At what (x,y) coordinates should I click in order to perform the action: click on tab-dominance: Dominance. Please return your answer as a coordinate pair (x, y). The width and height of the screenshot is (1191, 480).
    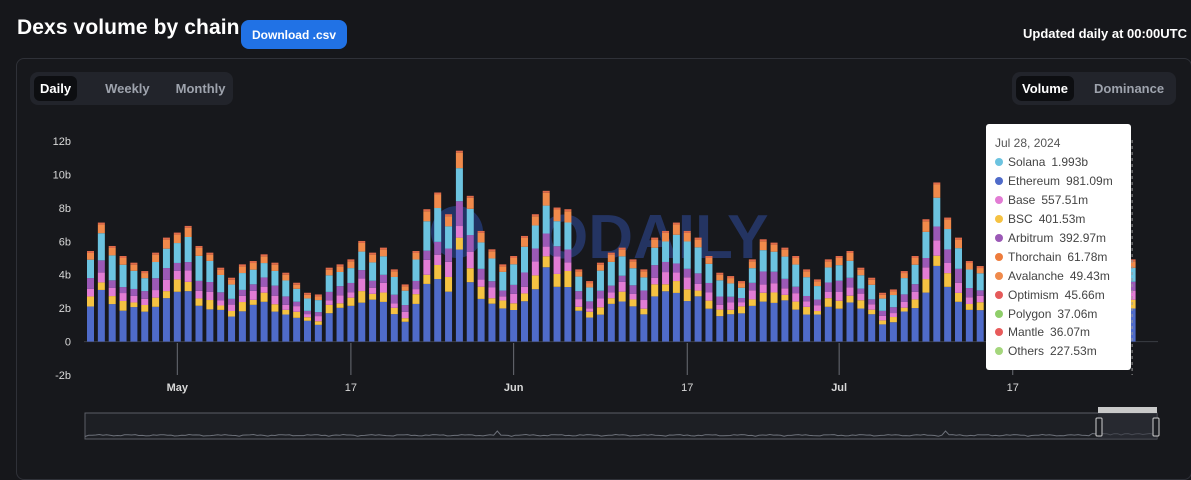
    Looking at the image, I should click on (1129, 88).